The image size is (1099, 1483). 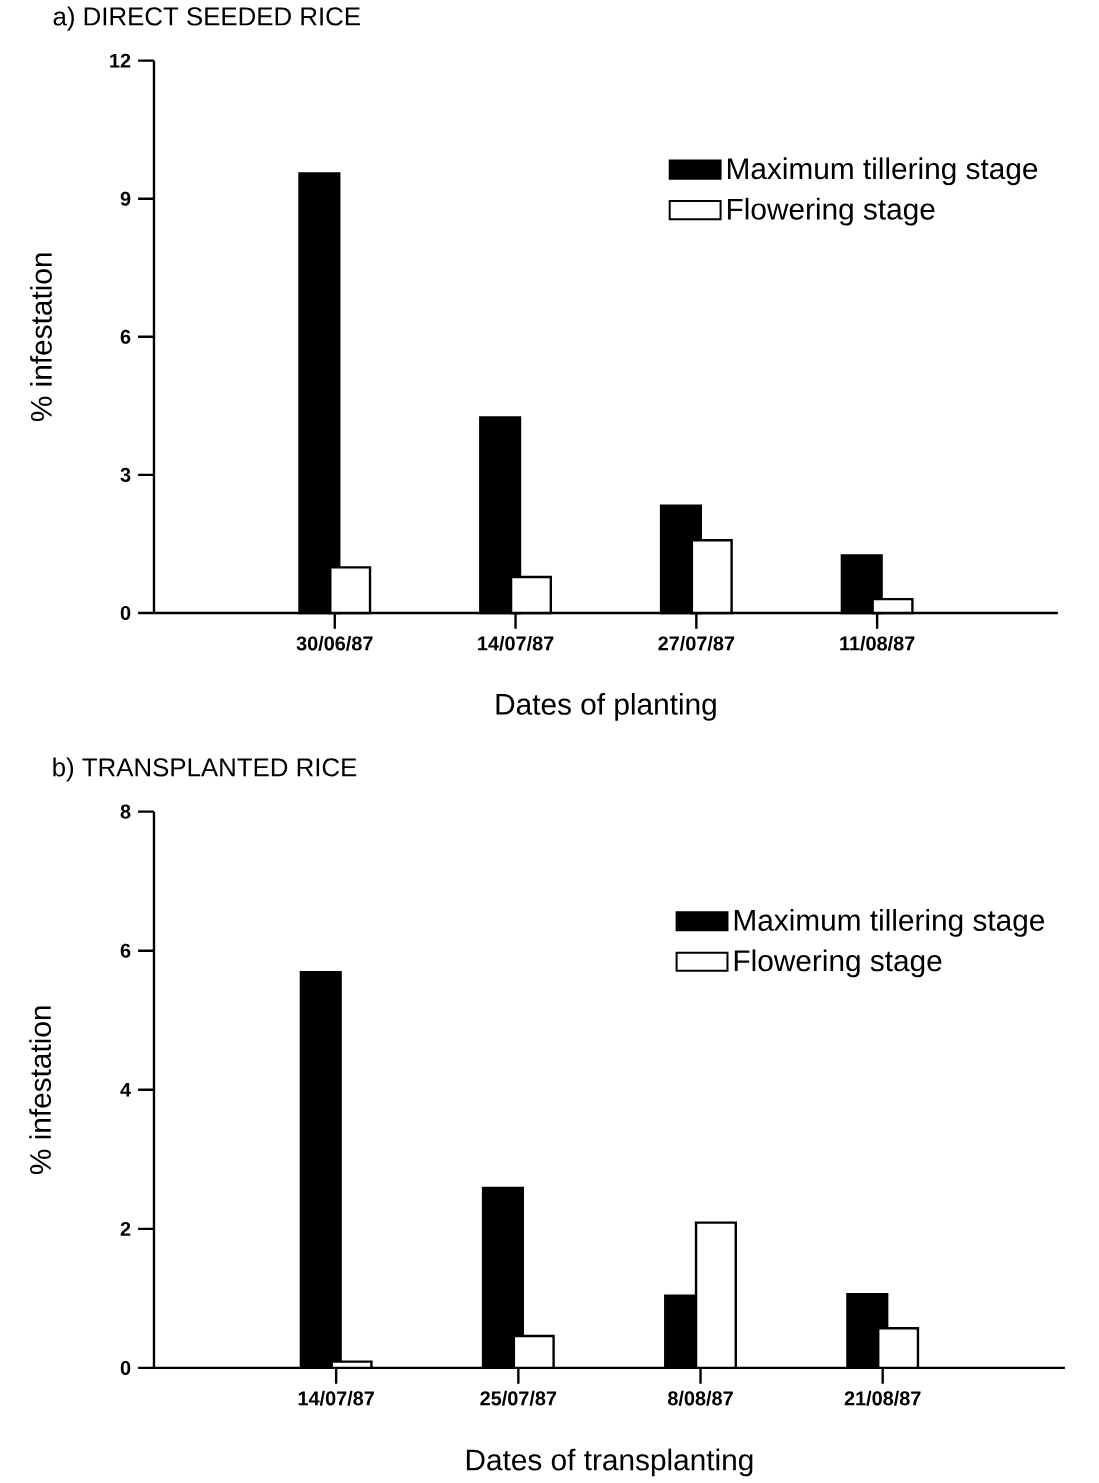 I want to click on x-tick-label: 21/08/87, so click(x=882, y=1398).